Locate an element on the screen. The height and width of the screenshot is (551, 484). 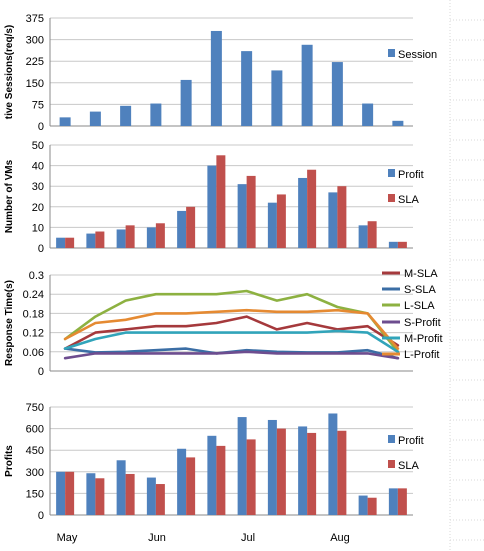
legend-label: Session is located at coordinates (417, 55).